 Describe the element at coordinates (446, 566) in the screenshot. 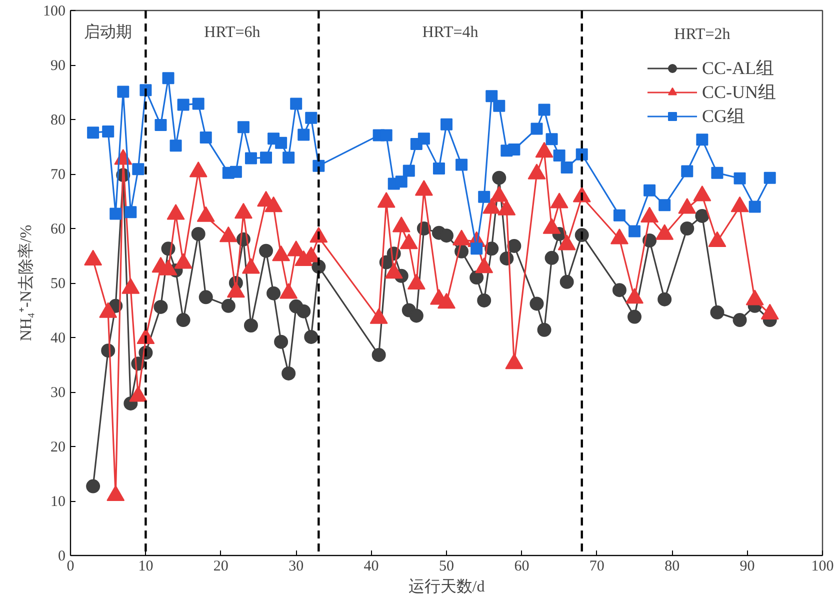

I see `x-tick-label: 50` at that location.